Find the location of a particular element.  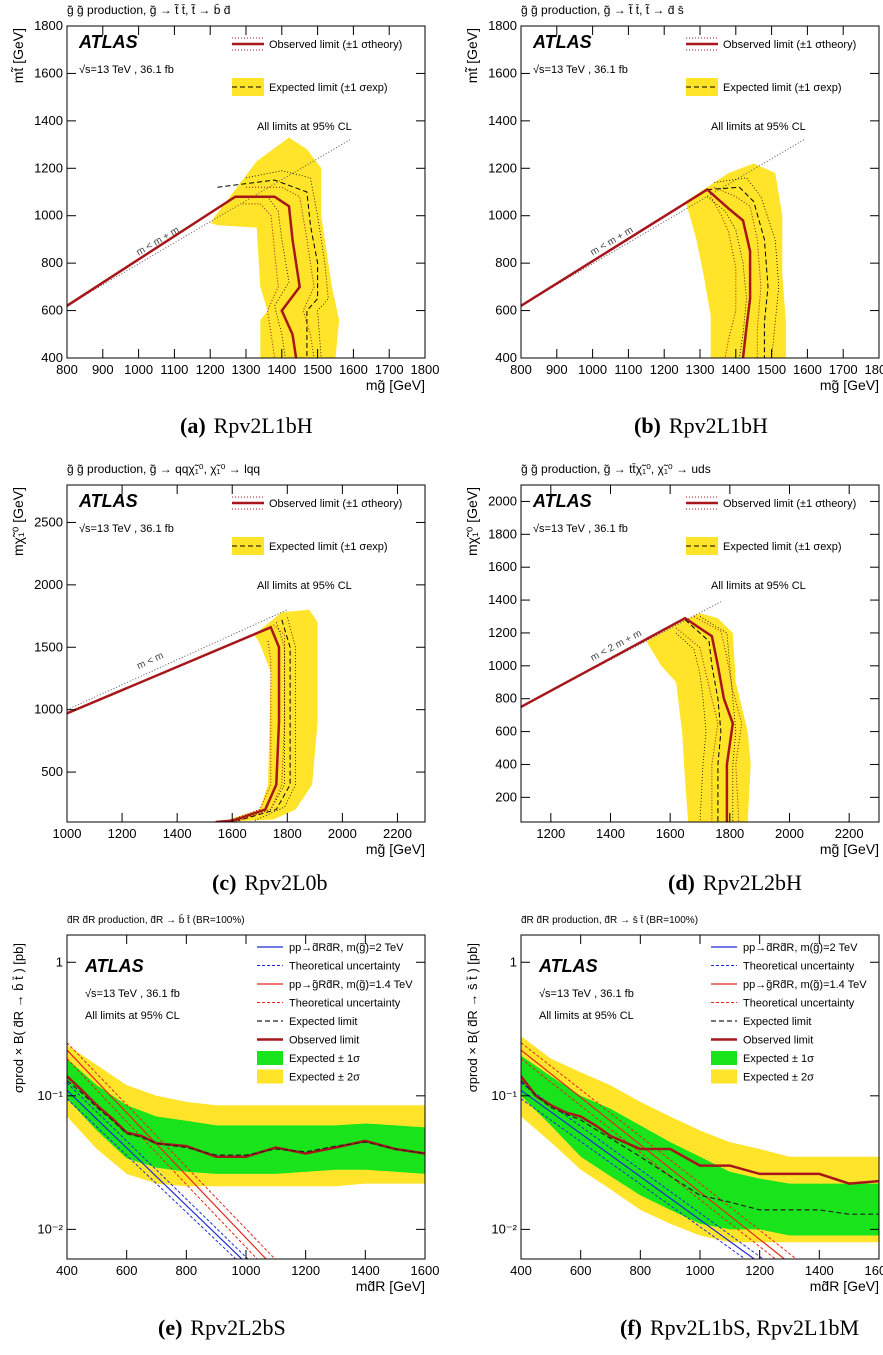

y-tick-label: 1 is located at coordinates (59, 961).